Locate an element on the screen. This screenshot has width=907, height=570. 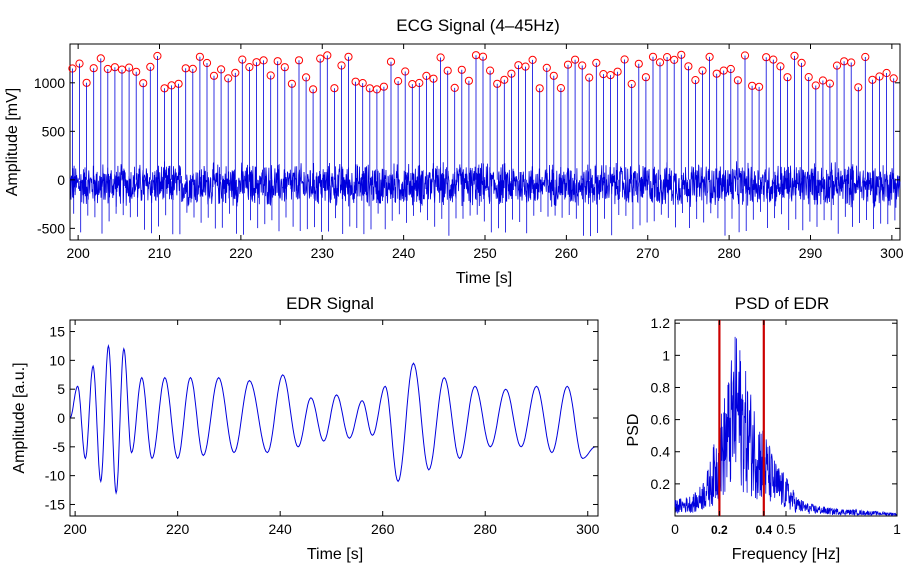
edr-x-tick-label: 300 is located at coordinates (588, 529).